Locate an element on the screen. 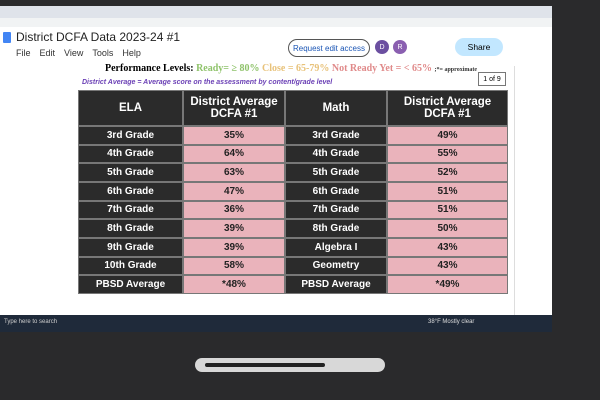  menu-item: File is located at coordinates (23, 53).